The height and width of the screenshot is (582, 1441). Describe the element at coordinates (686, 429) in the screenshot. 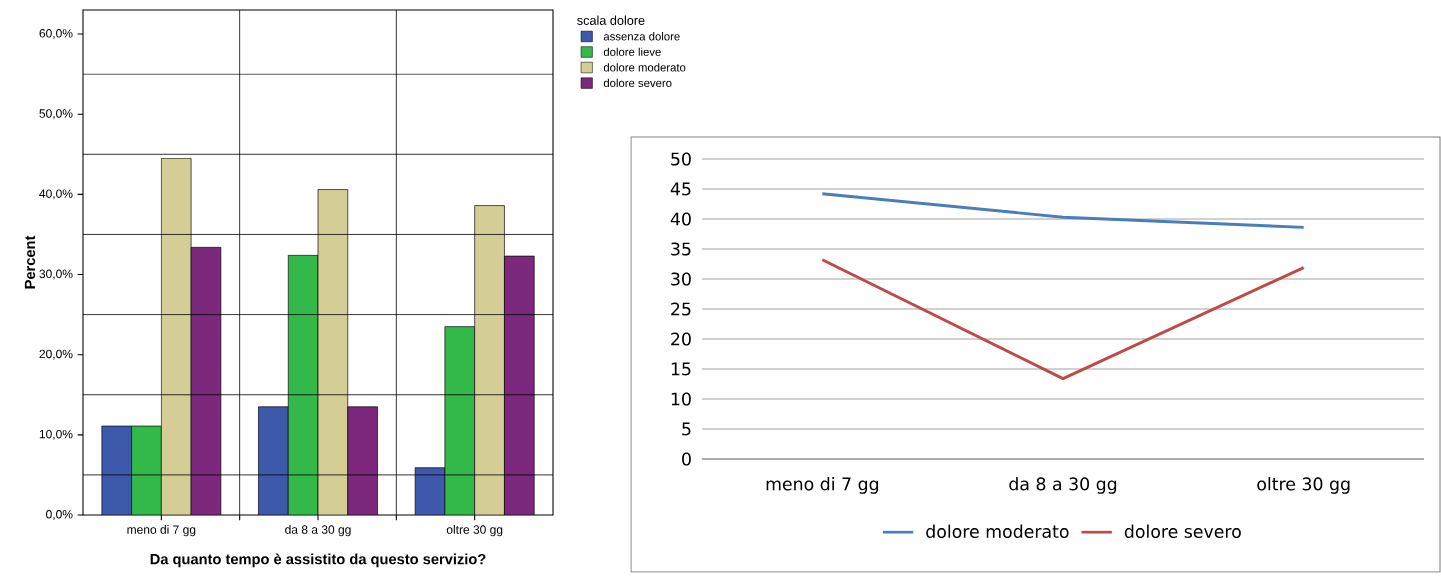

I see `y-tick-label: 5` at that location.